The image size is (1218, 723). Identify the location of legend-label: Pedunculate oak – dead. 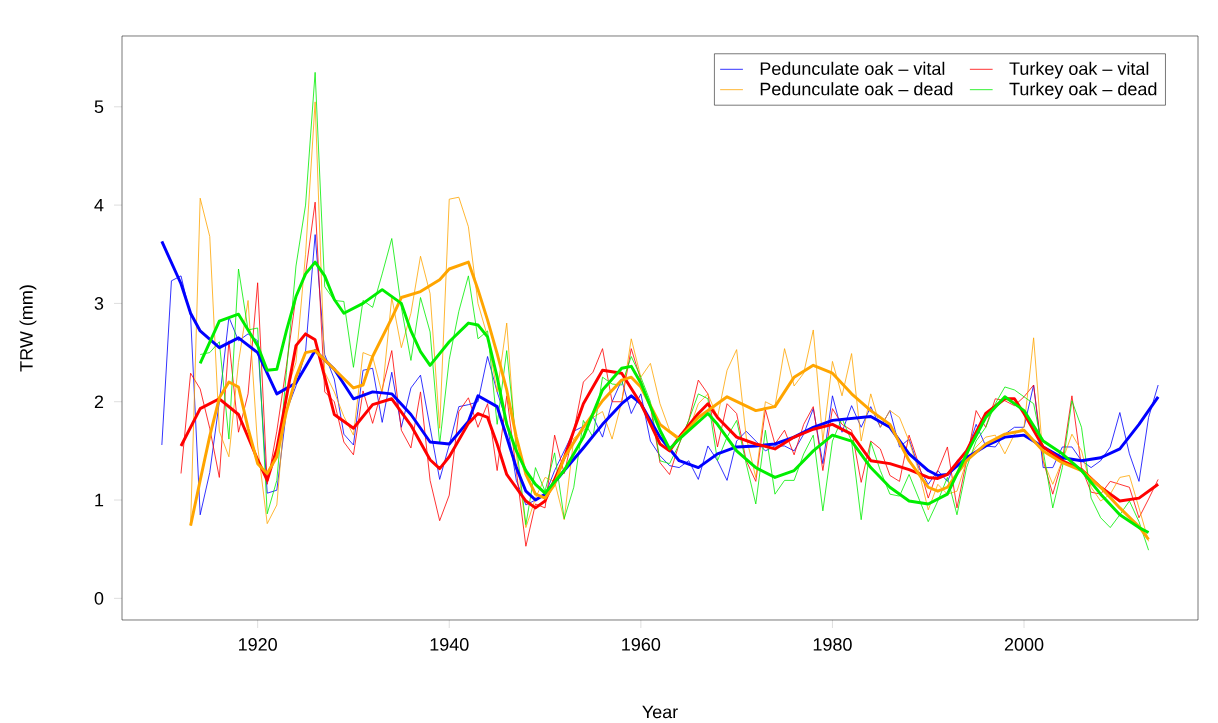
(856, 89).